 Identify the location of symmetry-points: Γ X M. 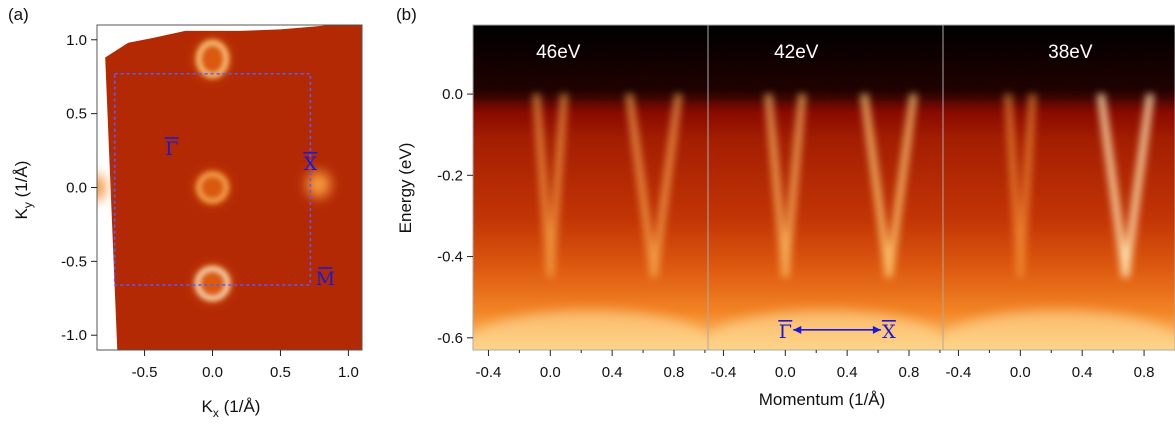
(249, 213).